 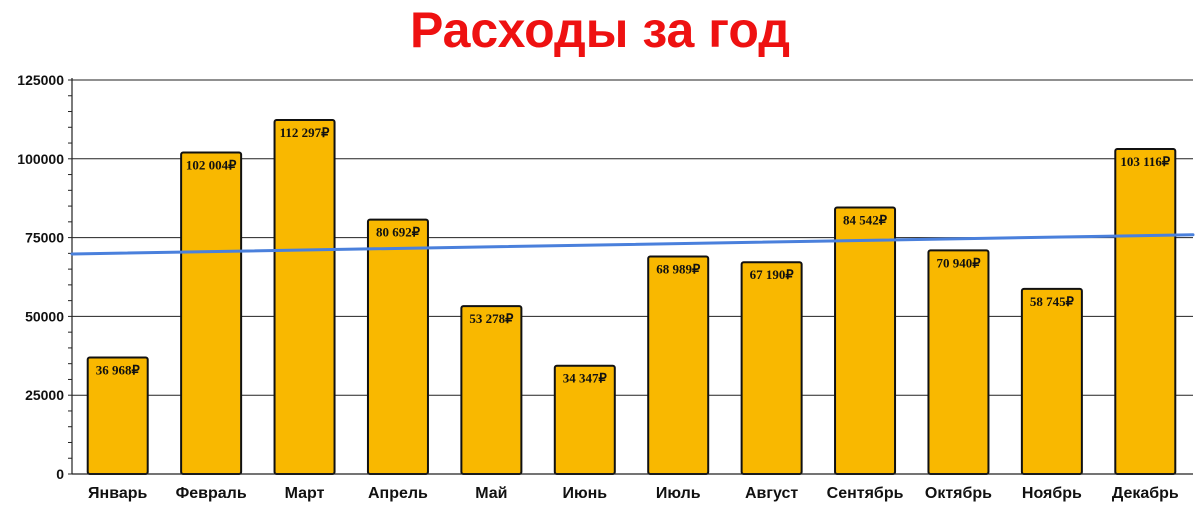 I want to click on y-tick-label: 125000, so click(x=40, y=80).